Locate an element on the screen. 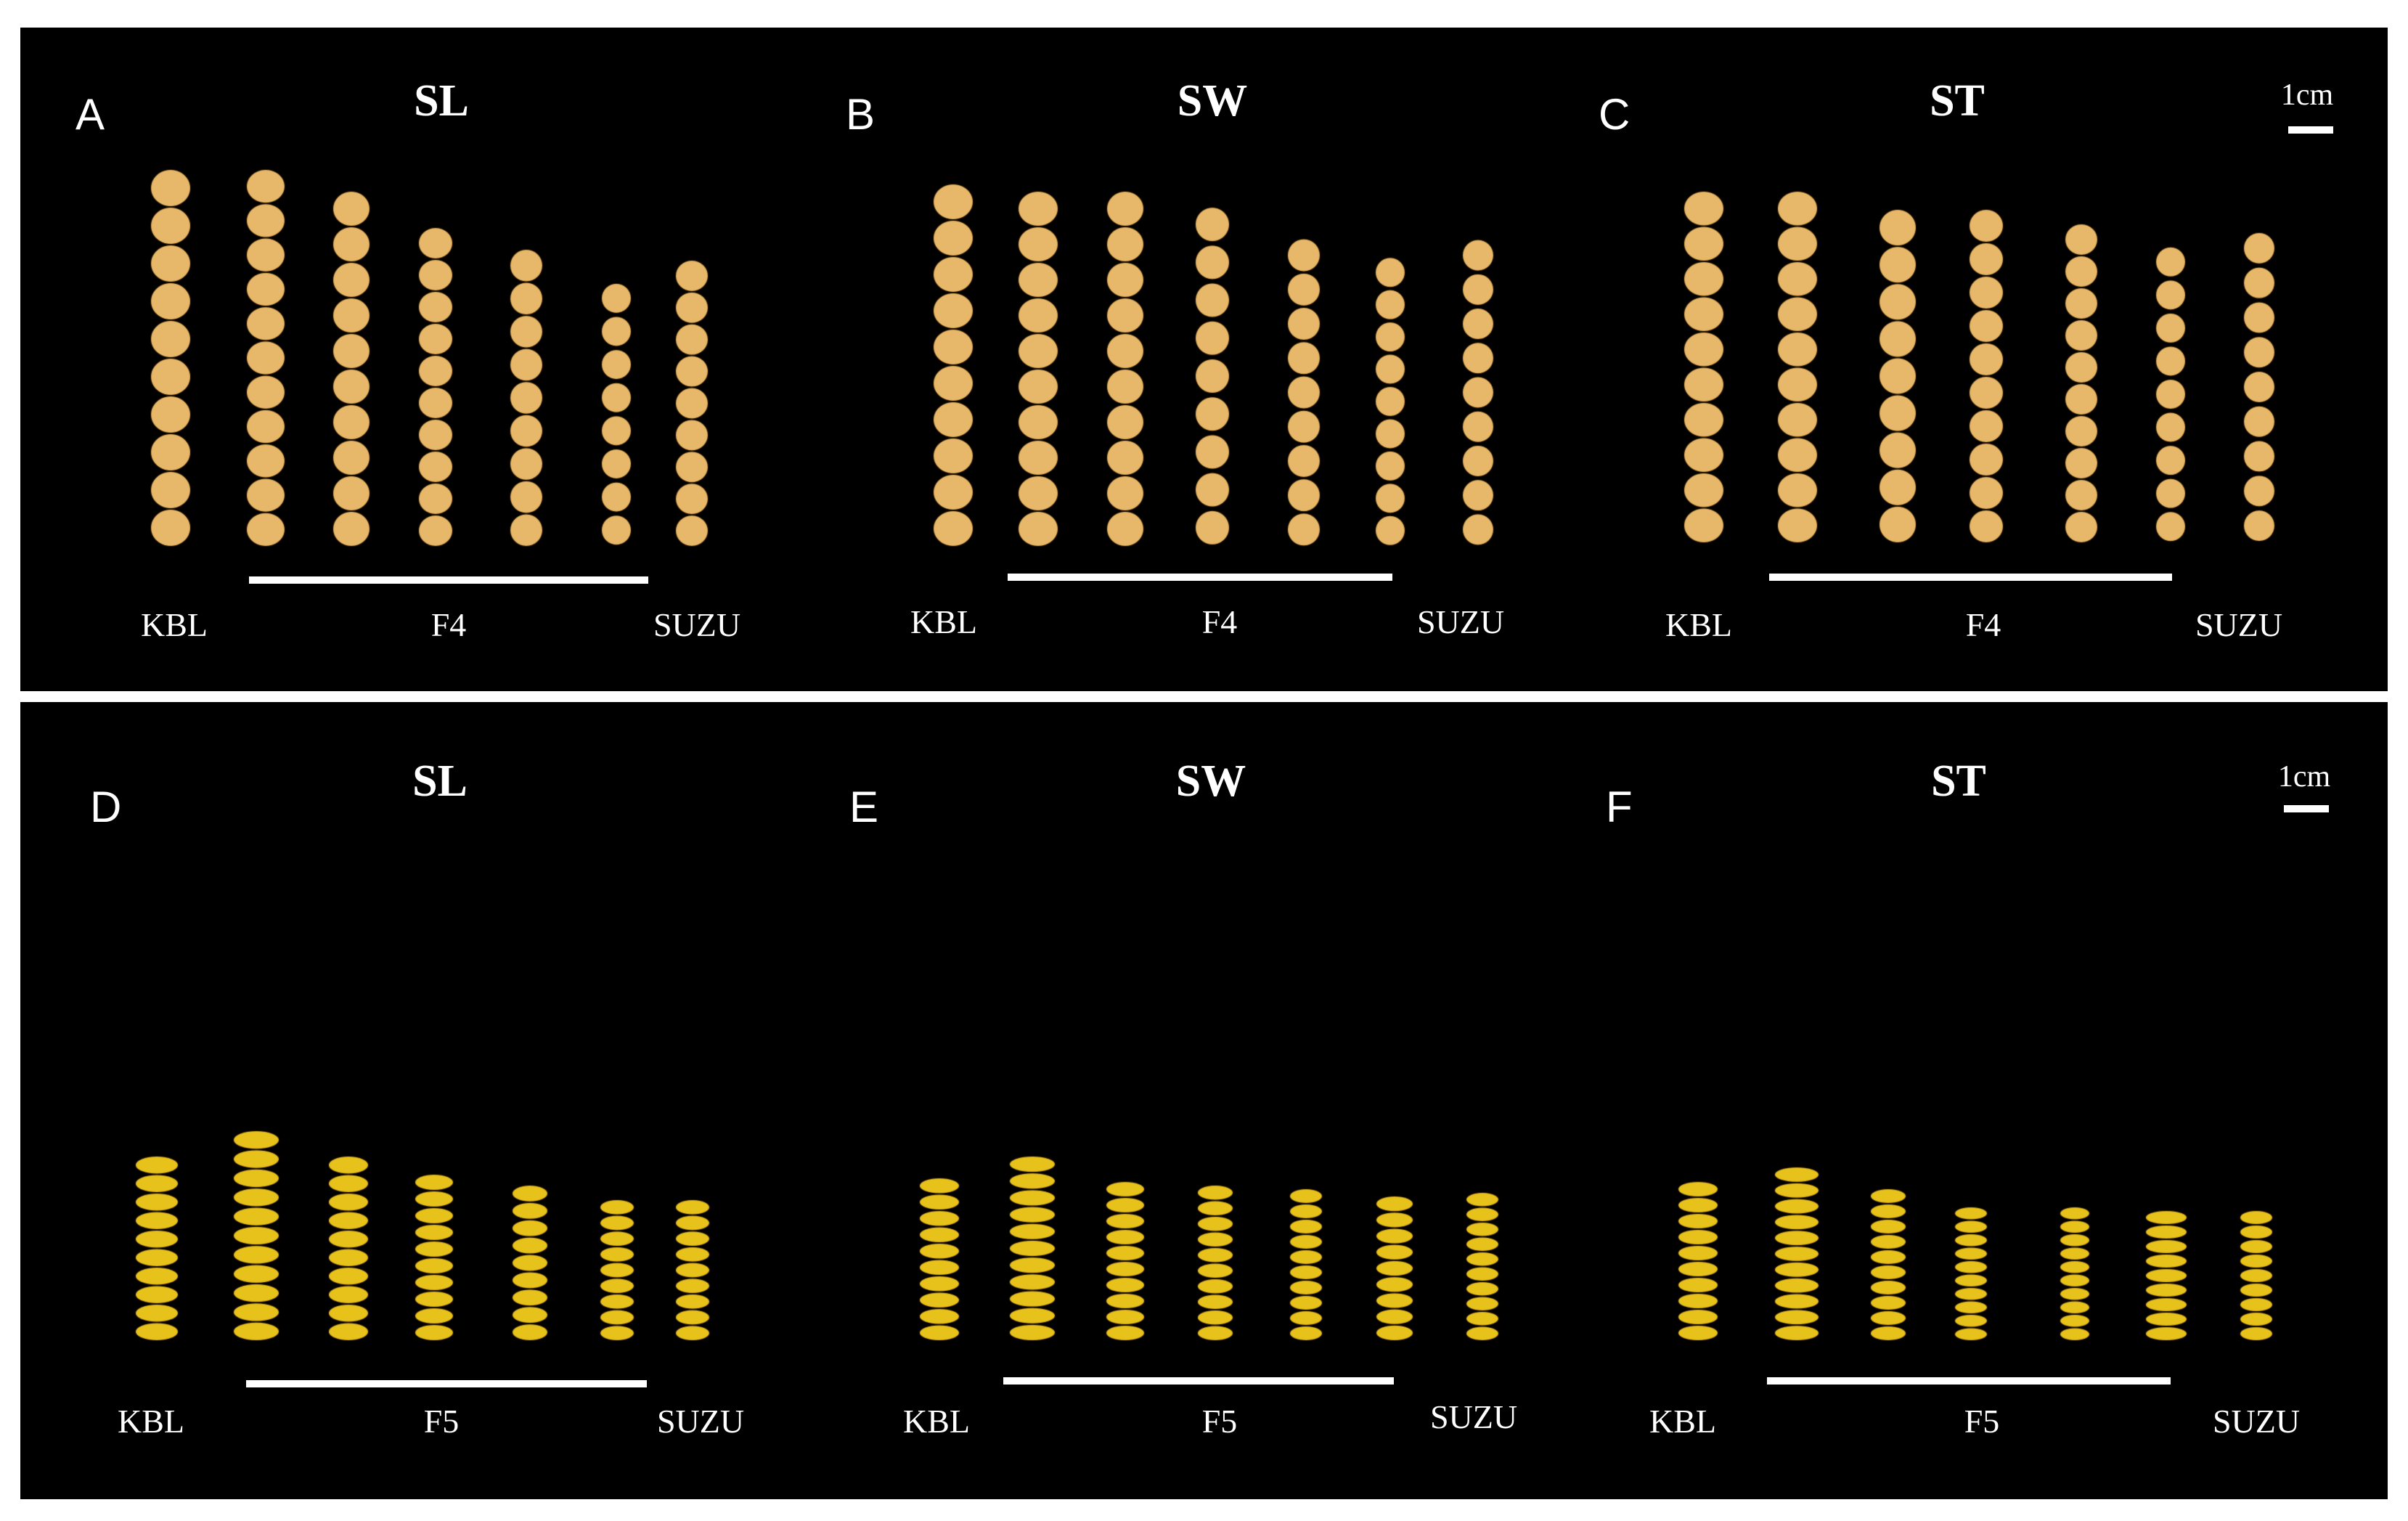  panel-title: SL is located at coordinates (441, 101).